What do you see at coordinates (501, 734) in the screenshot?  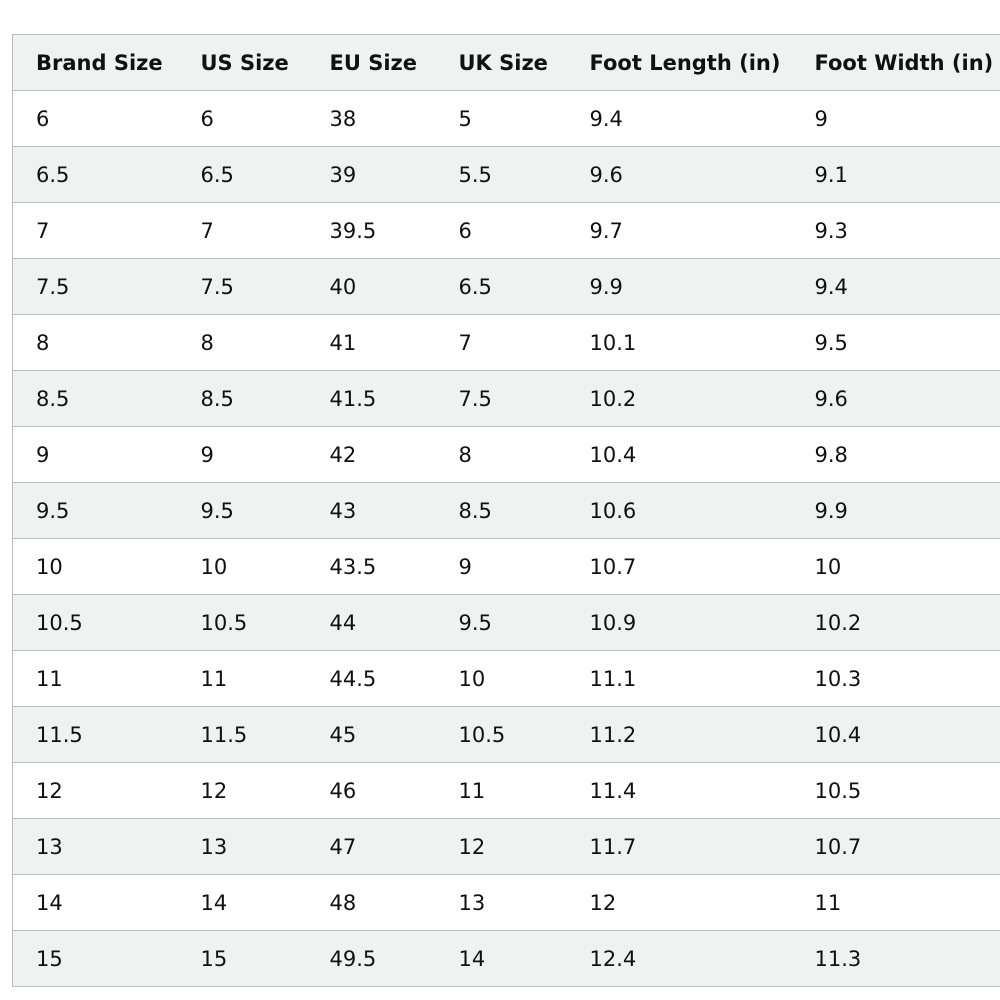 I see `uk-size-cell: 10.5` at bounding box center [501, 734].